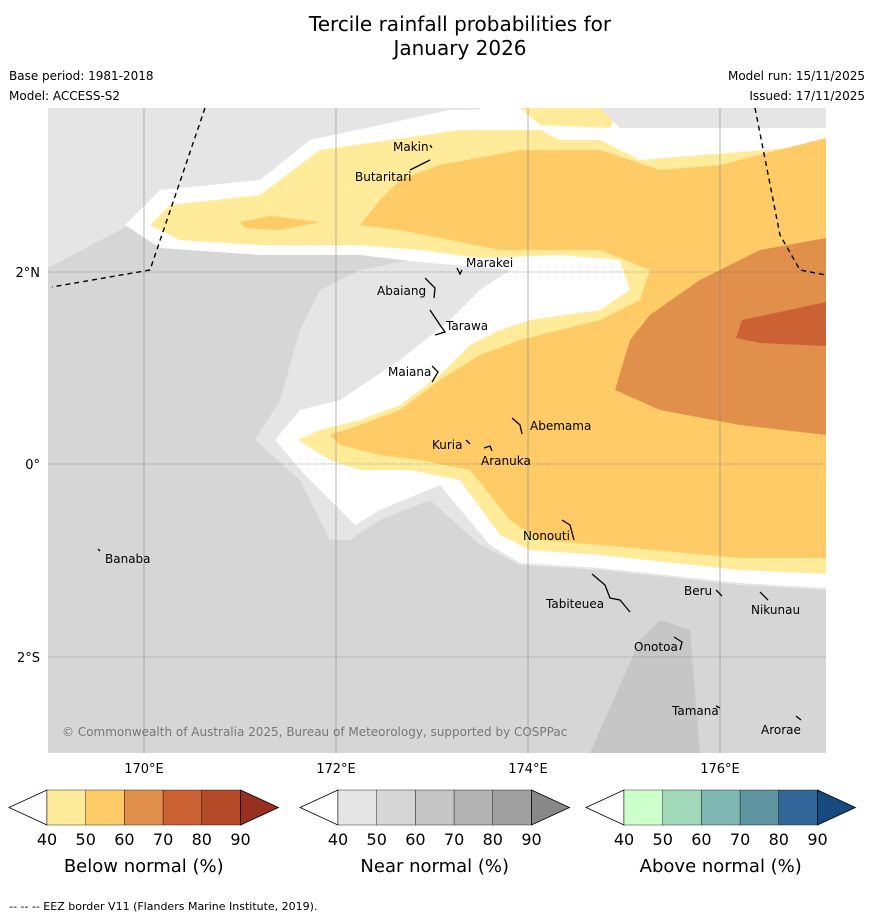 Image resolution: width=873 pixels, height=919 pixels. Describe the element at coordinates (798, 718) in the screenshot. I see `island-arorae` at that location.